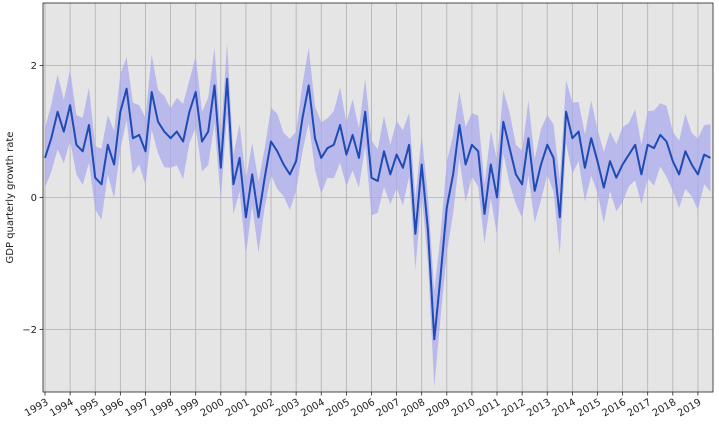 The width and height of the screenshot is (719, 430). What do you see at coordinates (589, 408) in the screenshot?
I see `x-tick-label: 2015` at bounding box center [589, 408].